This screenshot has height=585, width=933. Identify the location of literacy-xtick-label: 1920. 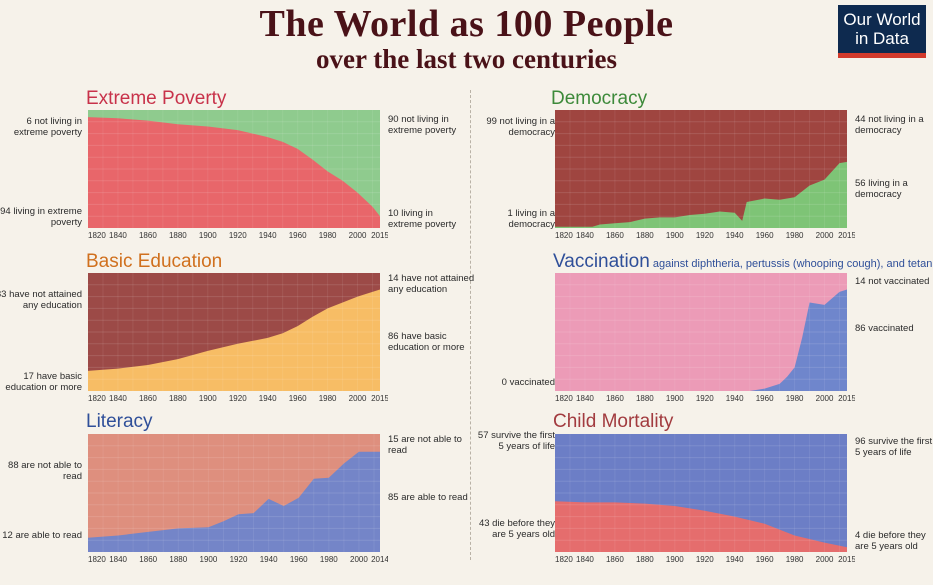
(239, 559).